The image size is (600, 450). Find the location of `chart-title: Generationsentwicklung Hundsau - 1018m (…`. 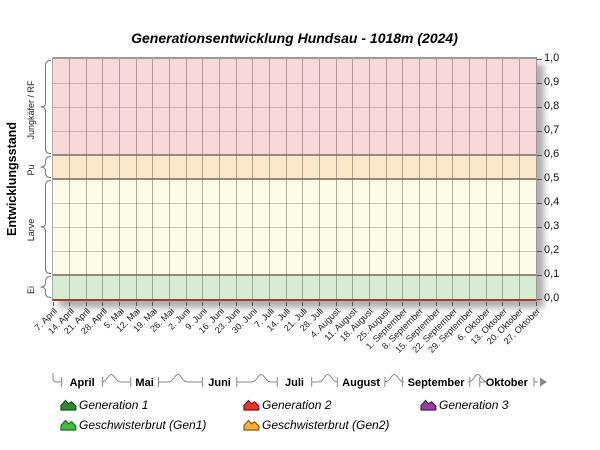

chart-title: Generationsentwicklung Hundsau - 1018m (… is located at coordinates (294, 38).